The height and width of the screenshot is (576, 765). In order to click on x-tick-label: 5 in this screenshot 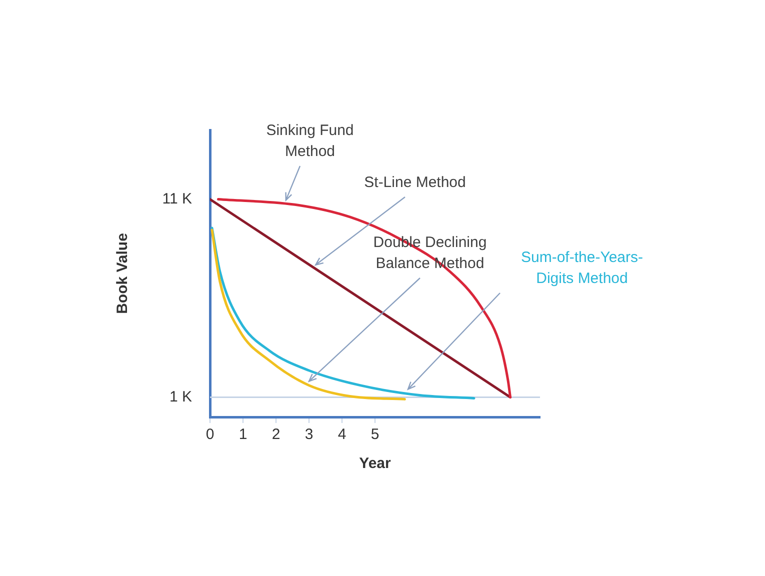, I will do `click(375, 435)`.